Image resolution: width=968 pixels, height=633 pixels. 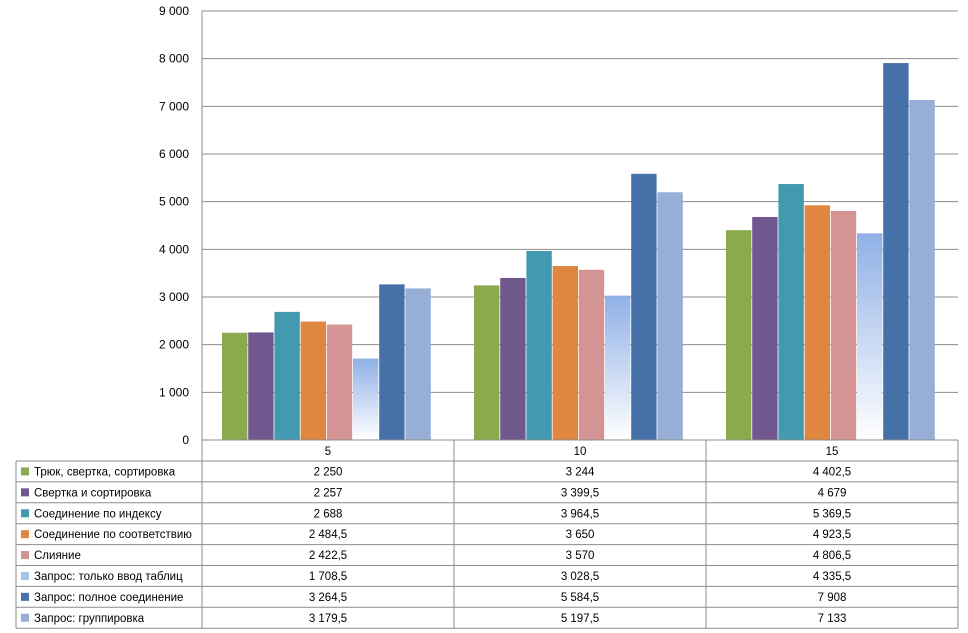 I want to click on table-cell-value: 2 250, so click(x=328, y=472).